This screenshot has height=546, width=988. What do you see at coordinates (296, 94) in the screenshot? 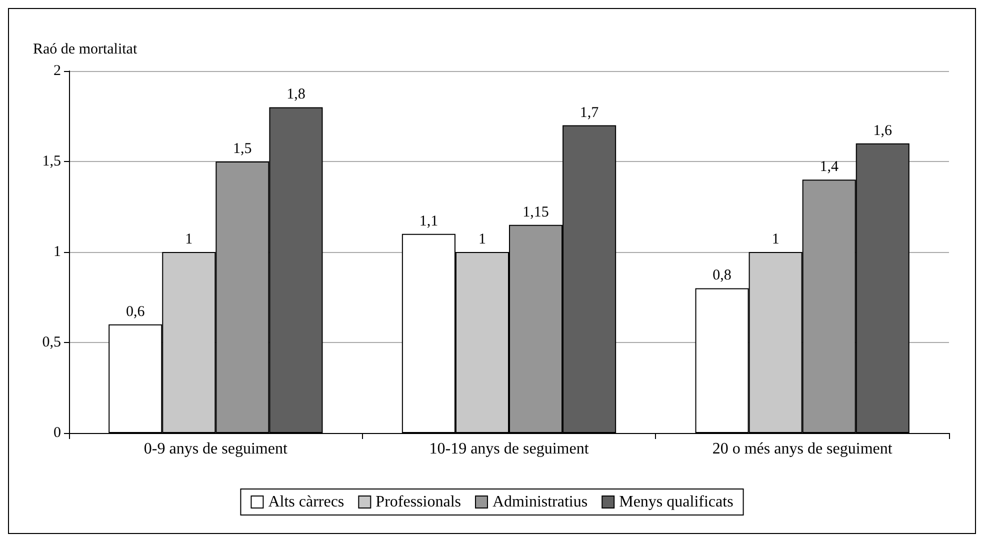
I see `data-label: 1,8` at bounding box center [296, 94].